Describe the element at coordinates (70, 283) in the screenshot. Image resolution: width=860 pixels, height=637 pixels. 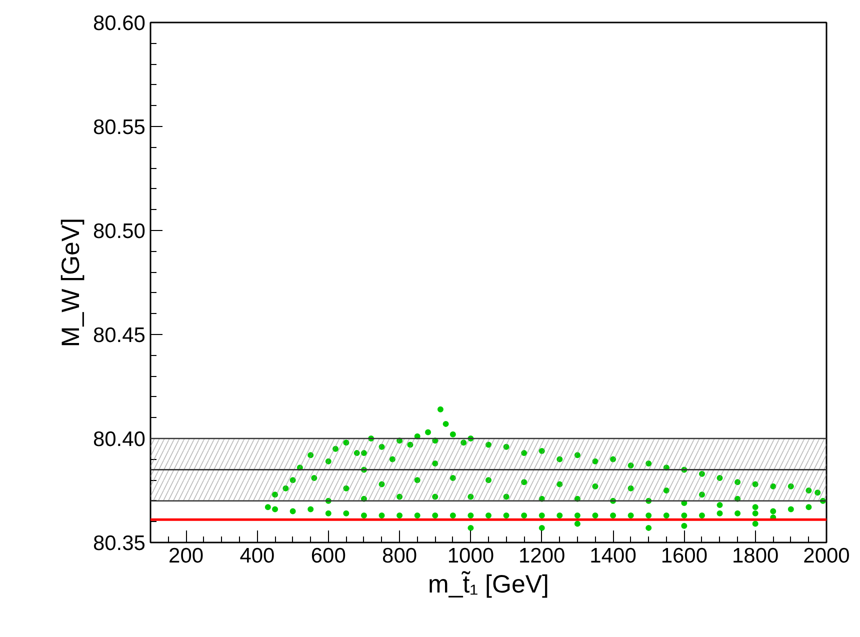
I see `y-axis-title: M_W [GeV]` at that location.